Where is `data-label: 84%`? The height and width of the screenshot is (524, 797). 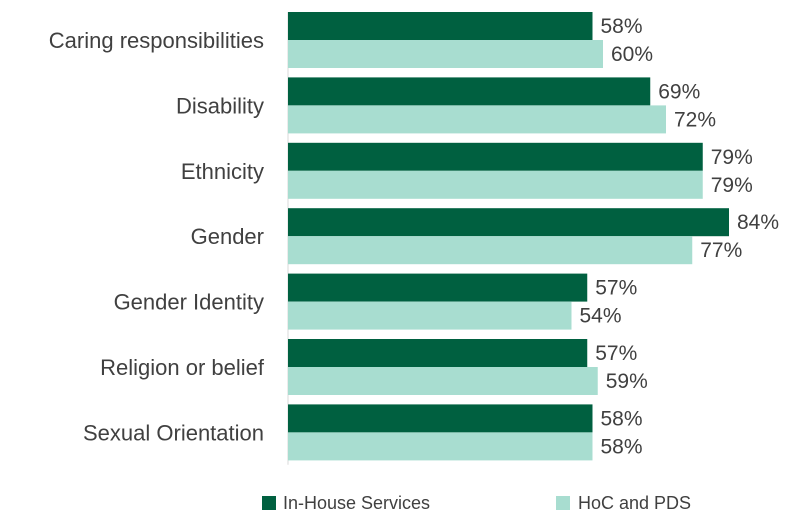 data-label: 84% is located at coordinates (758, 222).